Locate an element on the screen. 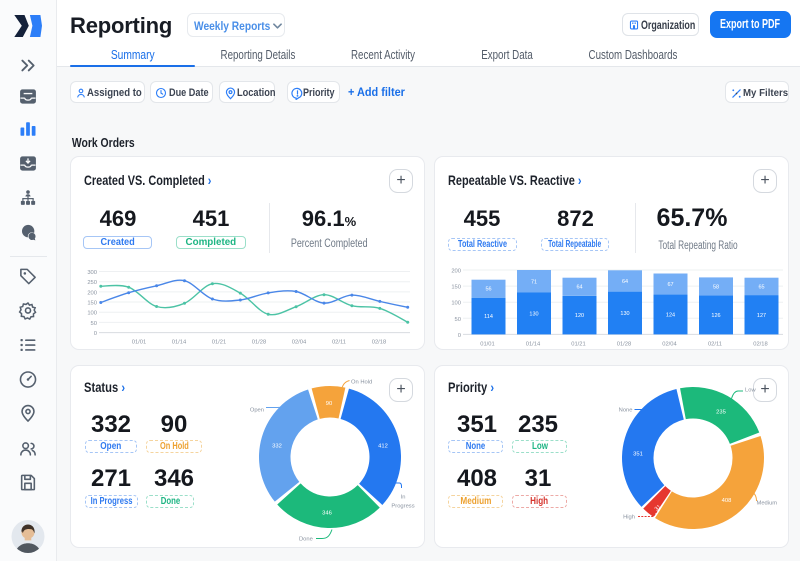 This screenshot has height=561, width=800. svg-text: In is located at coordinates (403, 498).